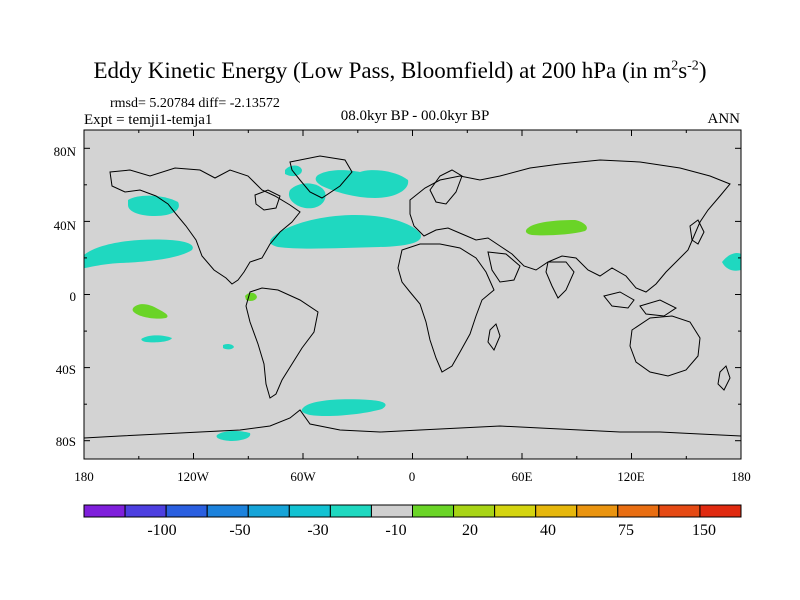  I want to click on stats-label: rmsd= 5.20784 diff= -2.13572, so click(195, 103).